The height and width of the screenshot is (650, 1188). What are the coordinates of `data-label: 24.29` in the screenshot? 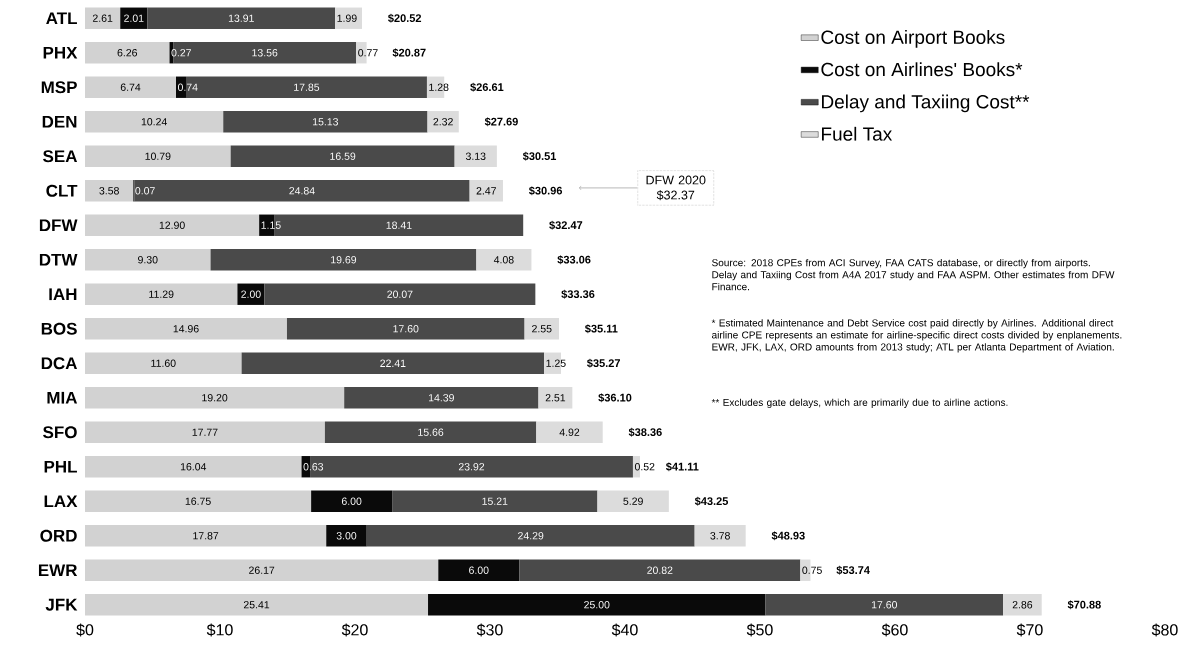 It's located at (531, 536).